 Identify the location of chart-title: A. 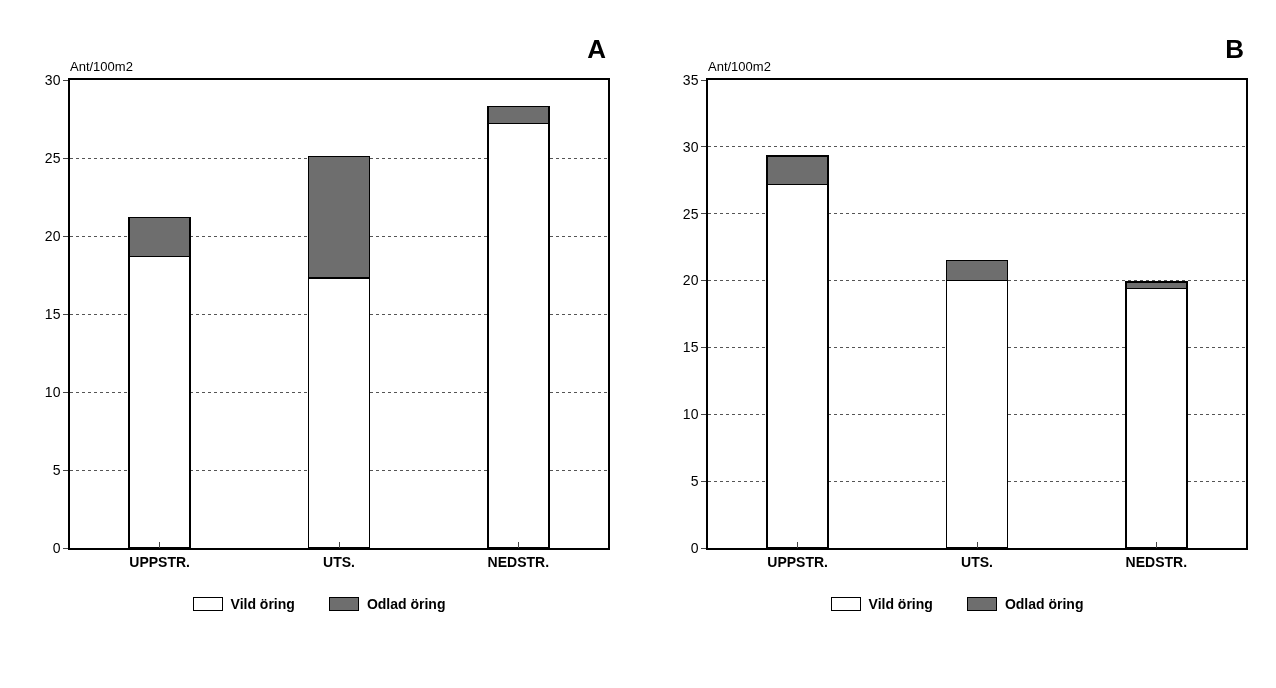
(597, 49).